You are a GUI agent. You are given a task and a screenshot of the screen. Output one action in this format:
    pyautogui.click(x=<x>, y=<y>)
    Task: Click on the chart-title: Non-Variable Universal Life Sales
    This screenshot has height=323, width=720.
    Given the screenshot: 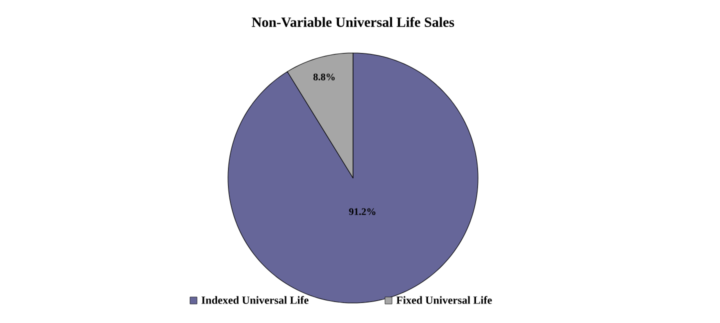 What is the action you would take?
    pyautogui.click(x=353, y=22)
    